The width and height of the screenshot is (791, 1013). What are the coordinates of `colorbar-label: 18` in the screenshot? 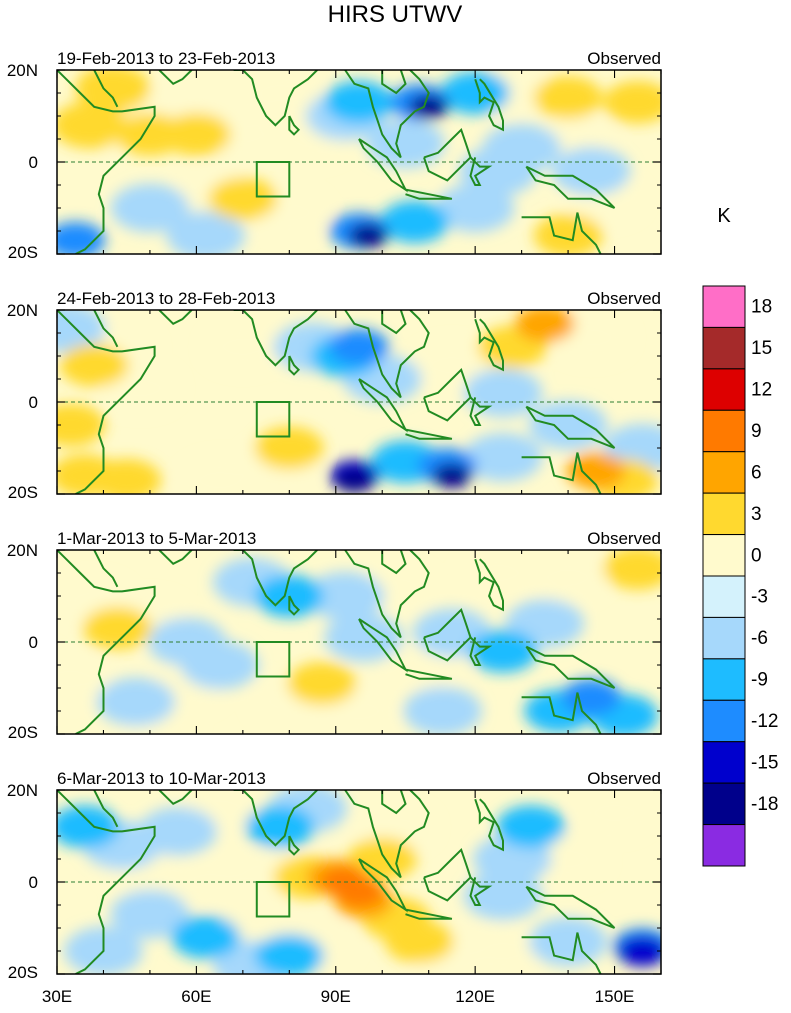 It's located at (761, 307).